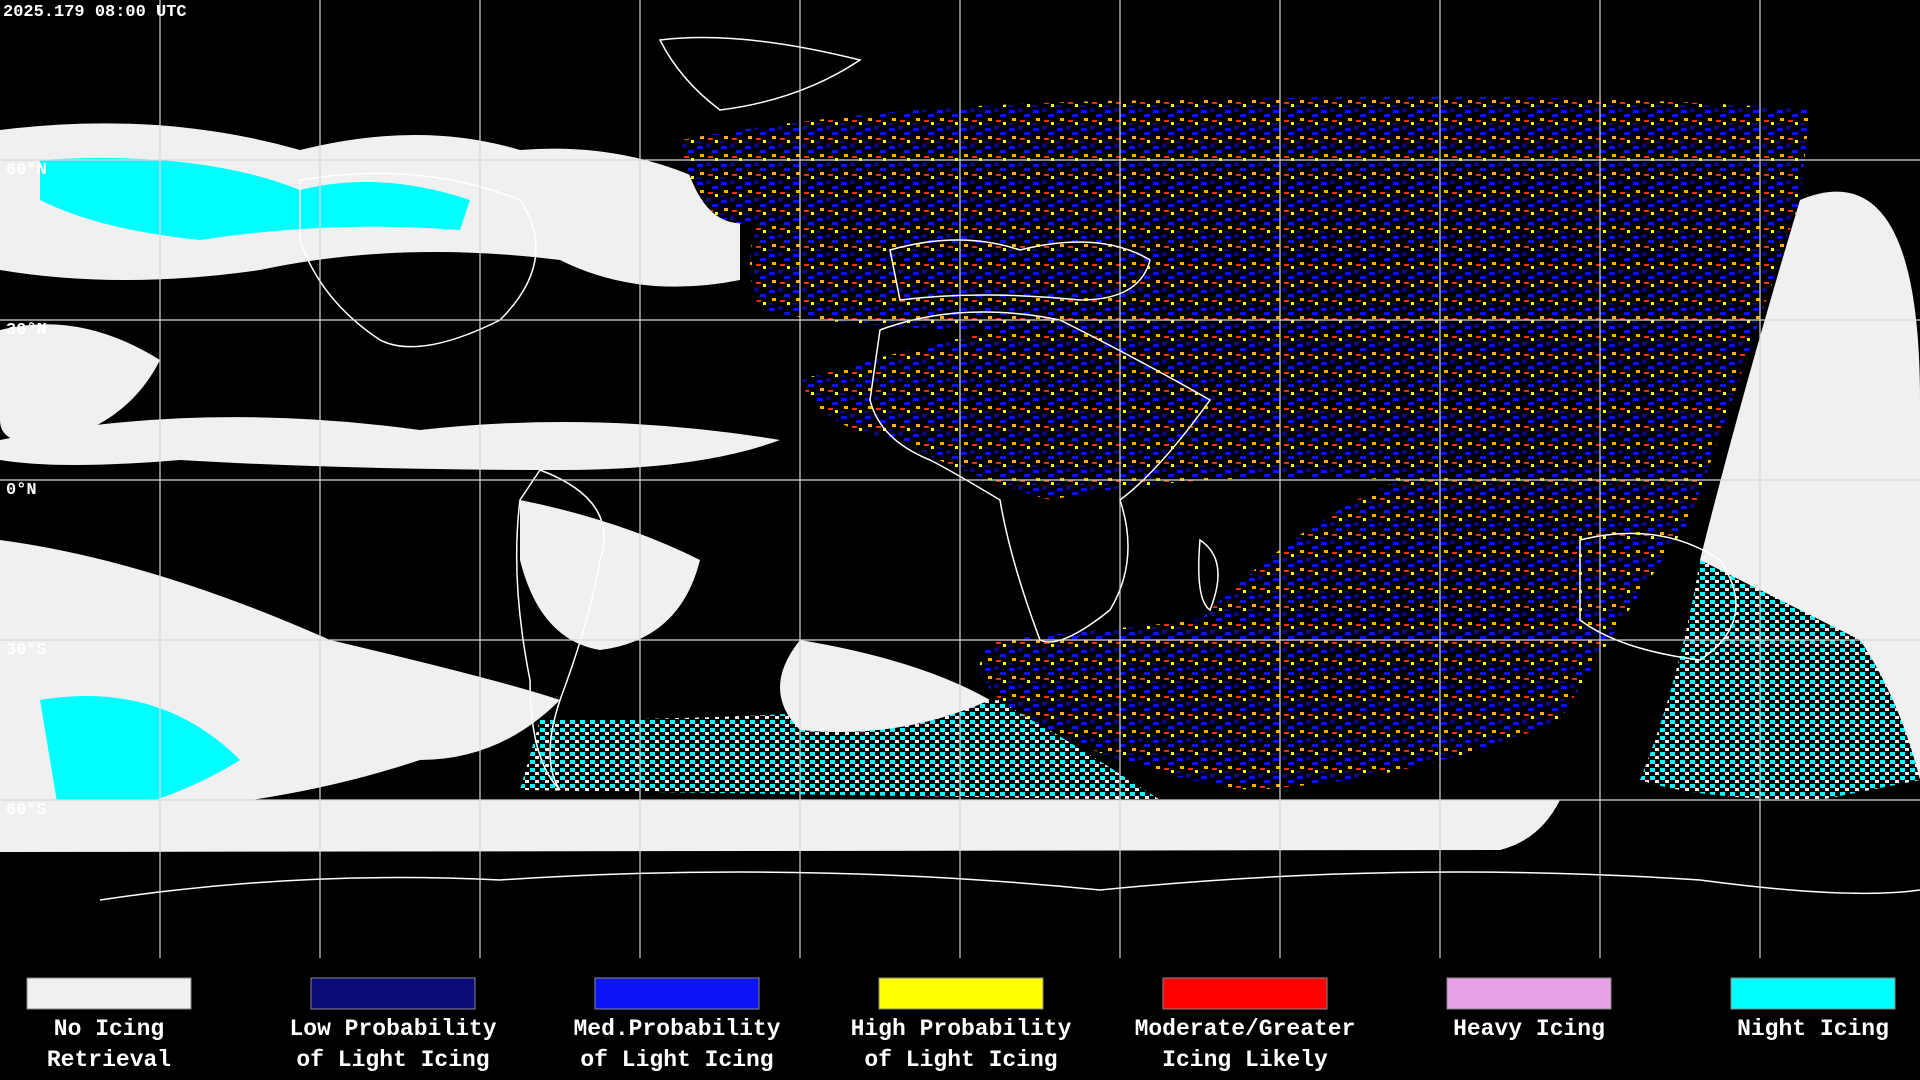  I want to click on latitude-label: 60°S, so click(26, 810).